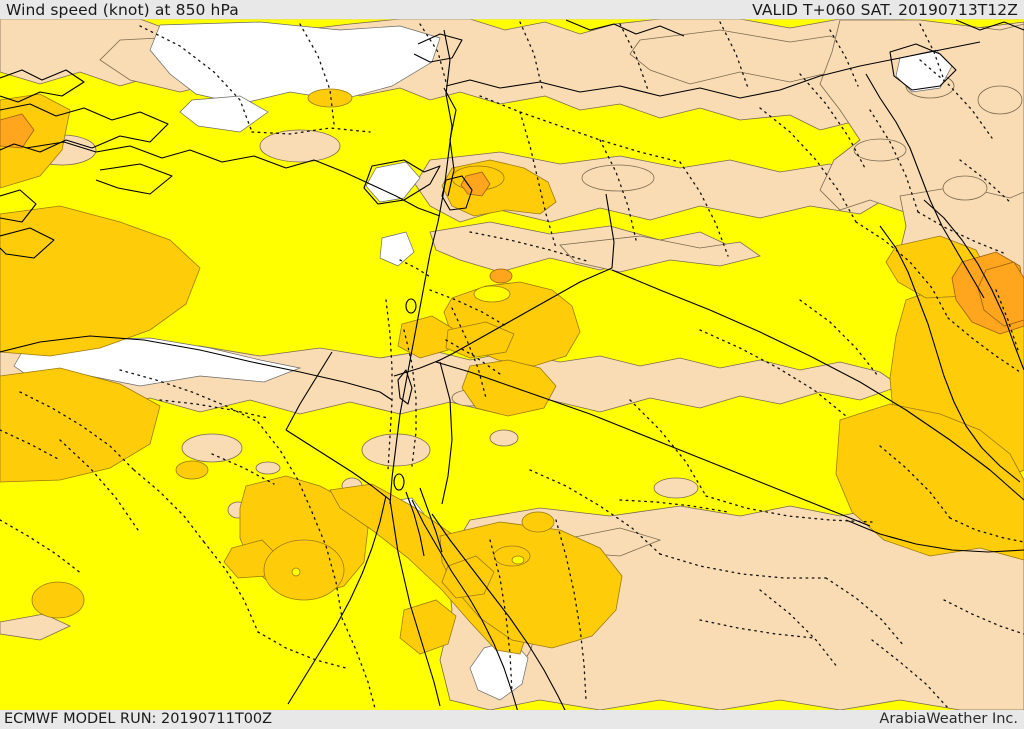  I want to click on dotted-iraq-c, so click(894, 161).